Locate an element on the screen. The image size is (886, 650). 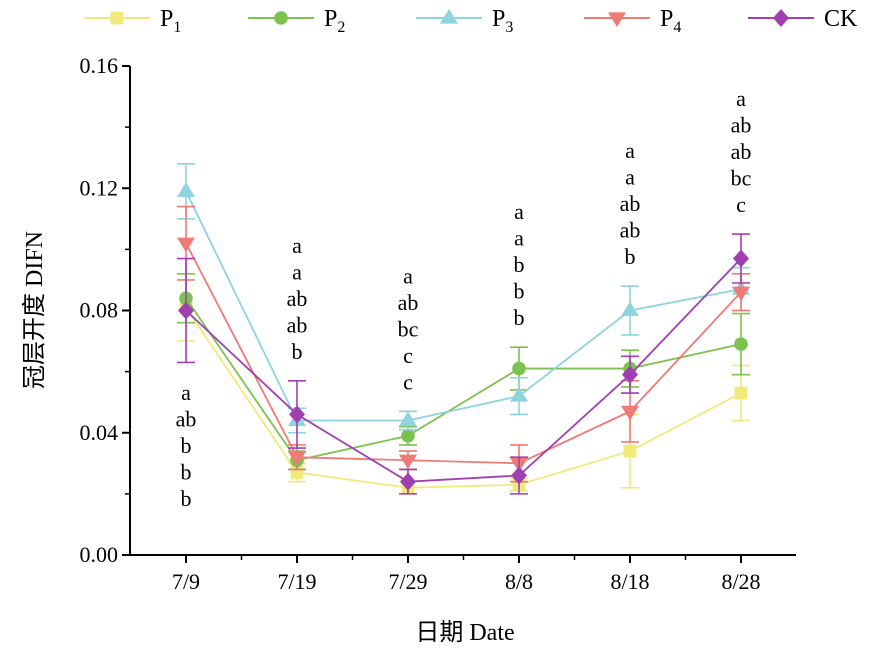
legend: P1 P2 P3 P4 CK is located at coordinates (471, 21).